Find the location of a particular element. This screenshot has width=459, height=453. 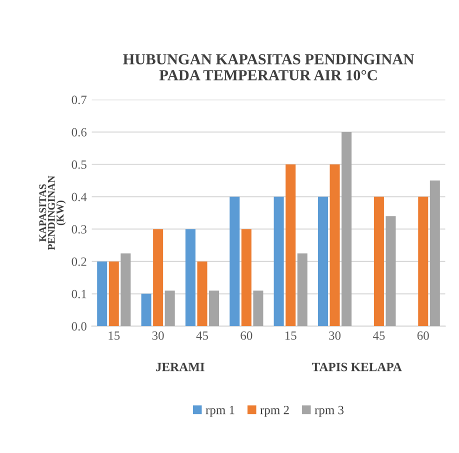

y-tick-label: 0.3 is located at coordinates (79, 229).